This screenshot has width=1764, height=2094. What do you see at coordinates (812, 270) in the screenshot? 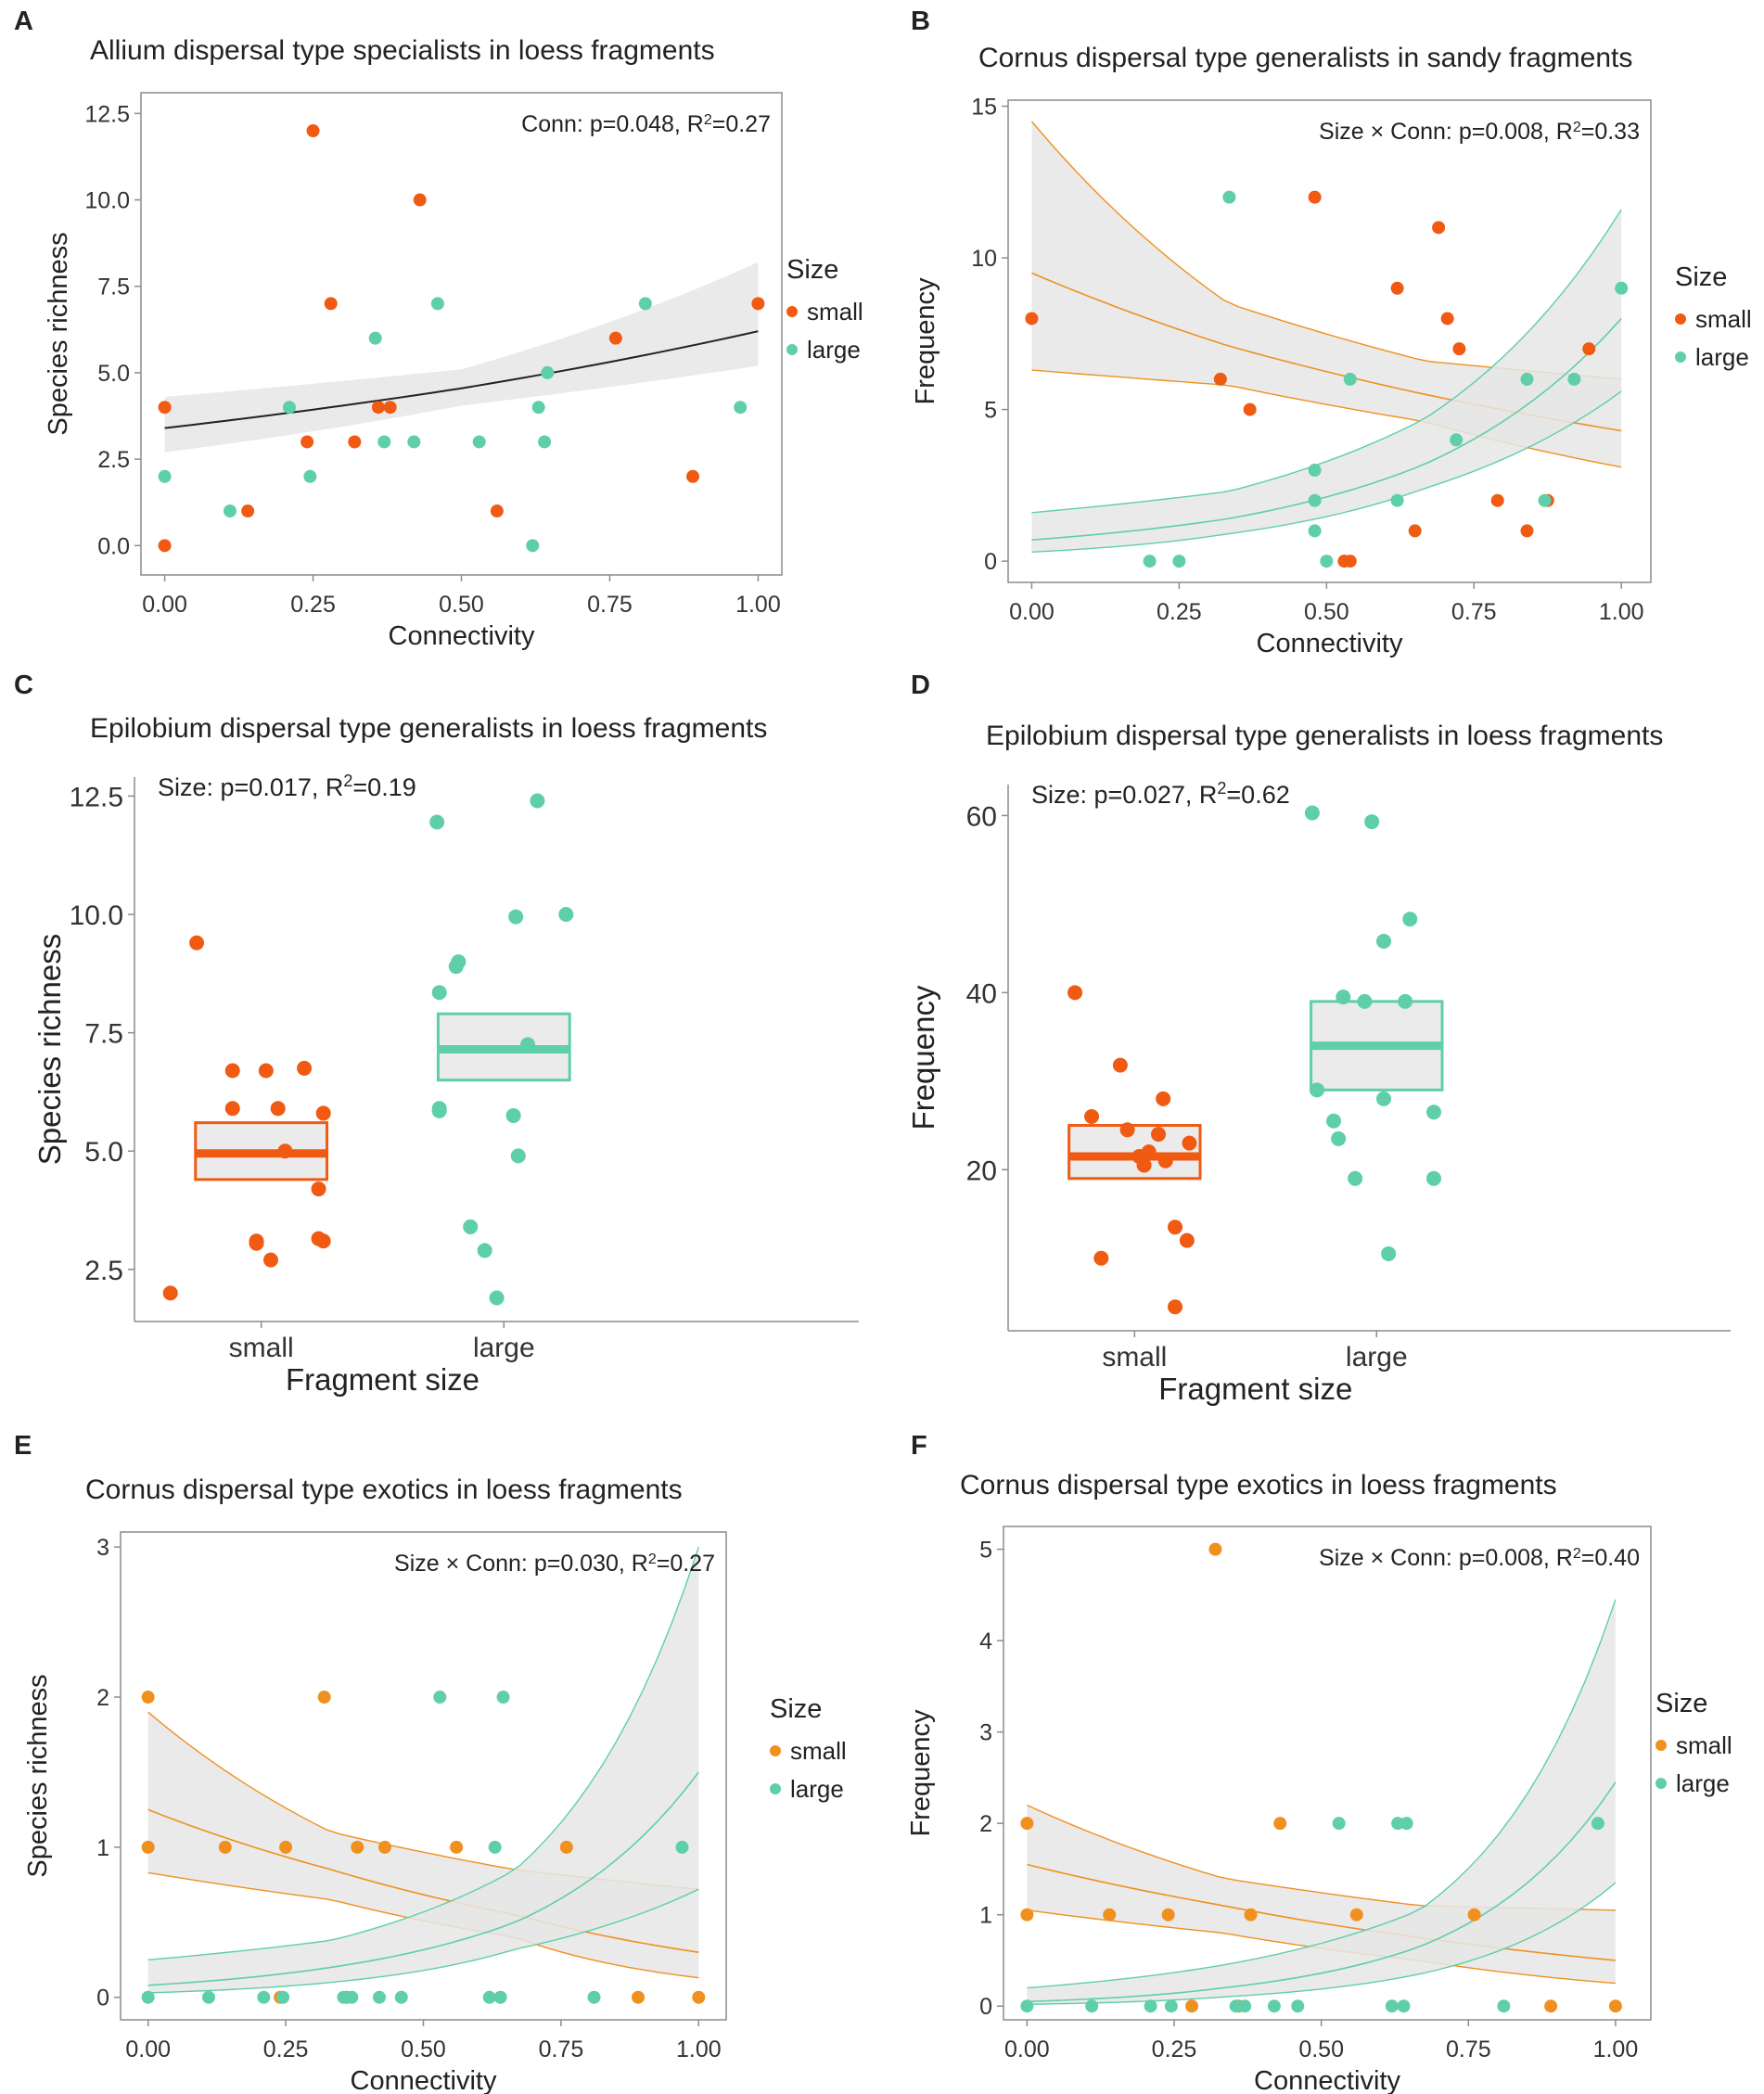
I see `legend-title: Size` at bounding box center [812, 270].